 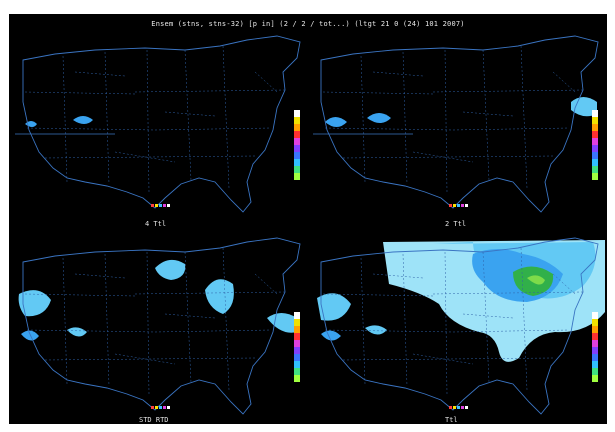 I want to click on panel-label: 4 Ttl, so click(x=156, y=224).